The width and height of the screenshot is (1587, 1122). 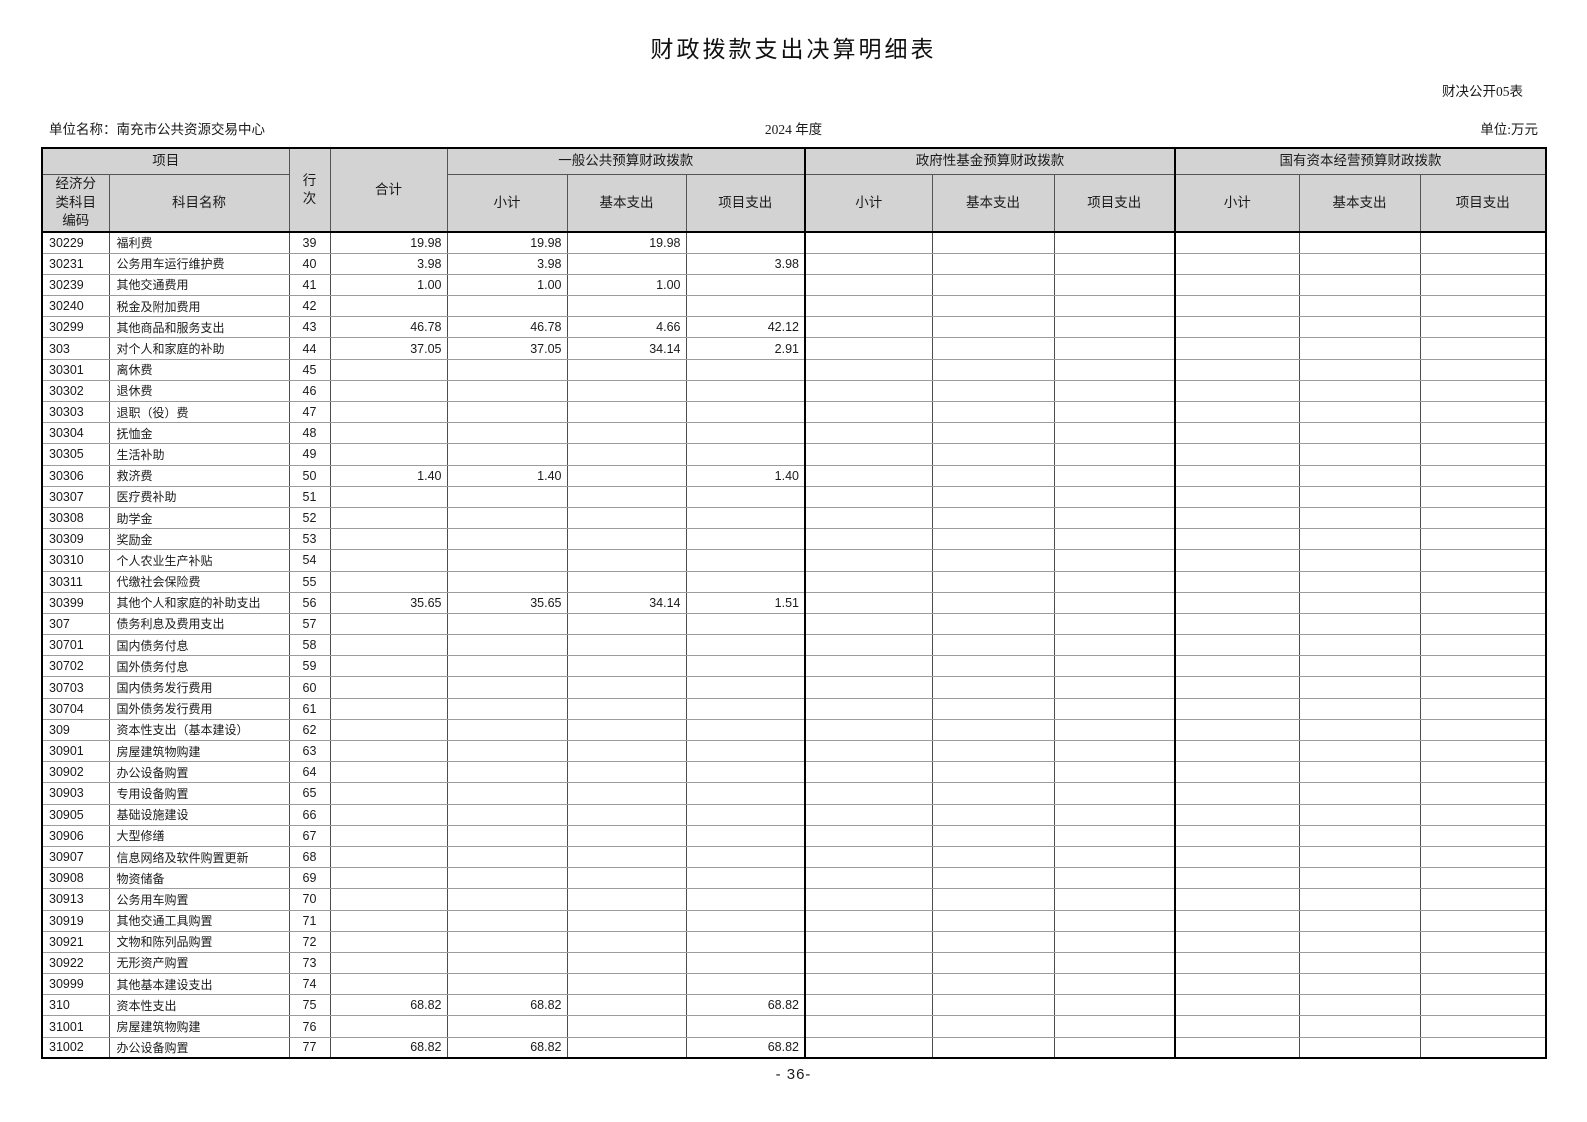 I want to click on cell-general-subtotal: 3.98, so click(x=507, y=263).